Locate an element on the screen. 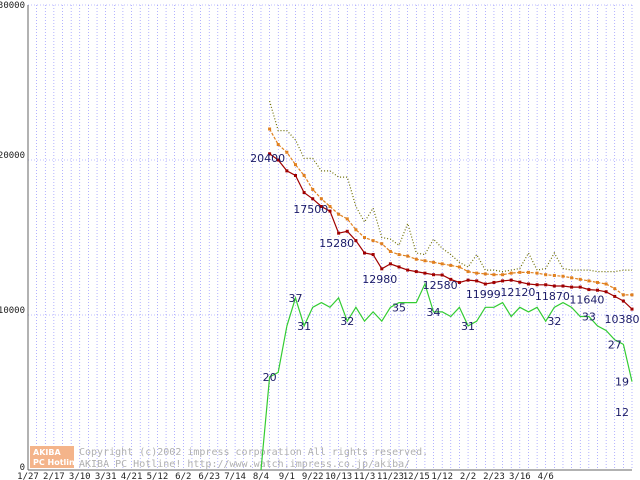  data-label-price_min: 11870 is located at coordinates (552, 296).